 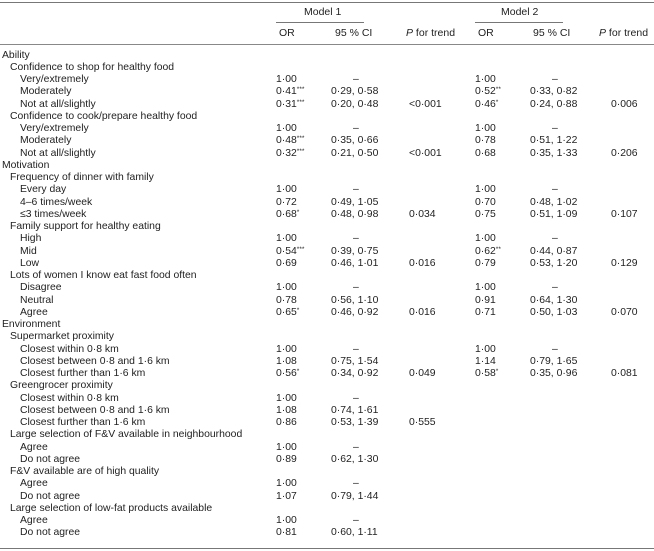 I want to click on model2-ci: 0·51, 1·22, so click(x=553, y=141).